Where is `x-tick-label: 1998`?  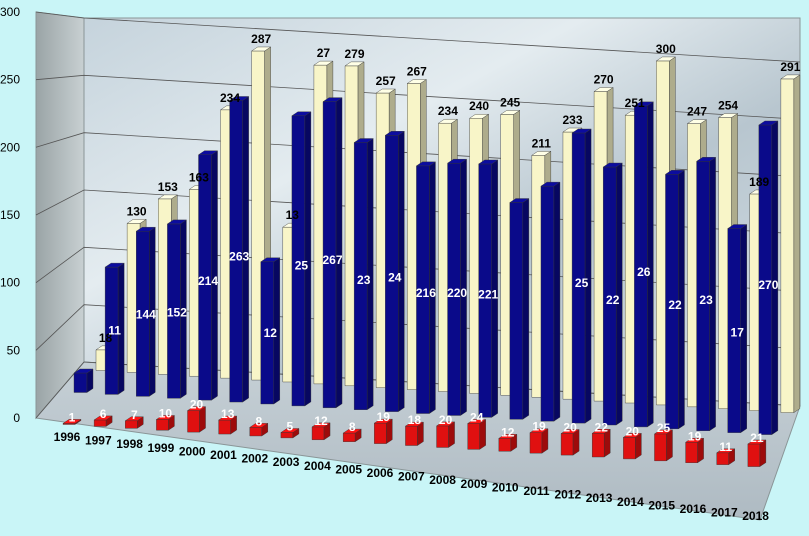 x-tick-label: 1998 is located at coordinates (129, 444).